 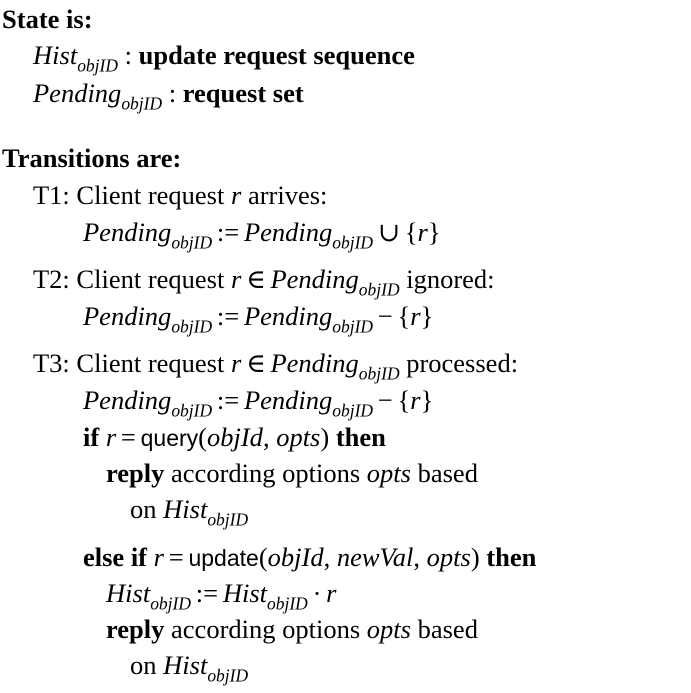 I want to click on var-type: update request sequence, so click(x=276, y=55).